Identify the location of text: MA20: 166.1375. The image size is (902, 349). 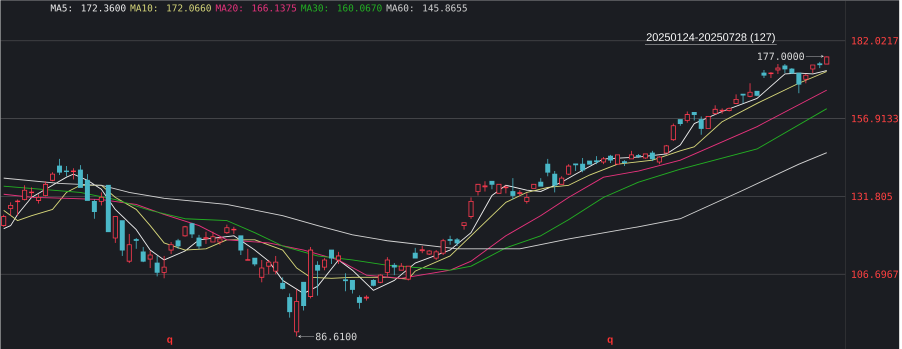
(256, 8).